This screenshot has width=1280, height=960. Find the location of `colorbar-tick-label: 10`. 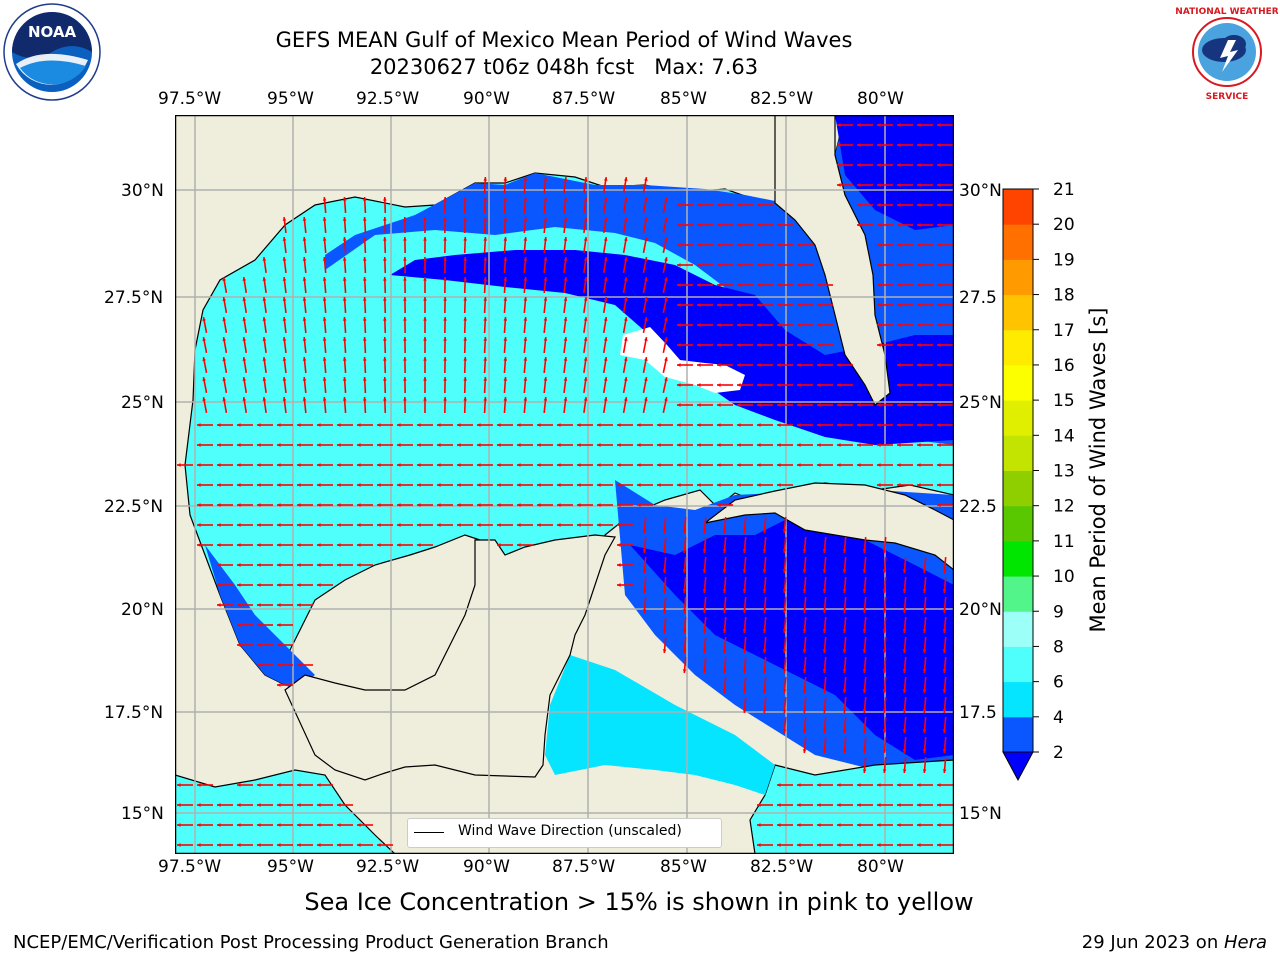

colorbar-tick-label: 10 is located at coordinates (1064, 577).